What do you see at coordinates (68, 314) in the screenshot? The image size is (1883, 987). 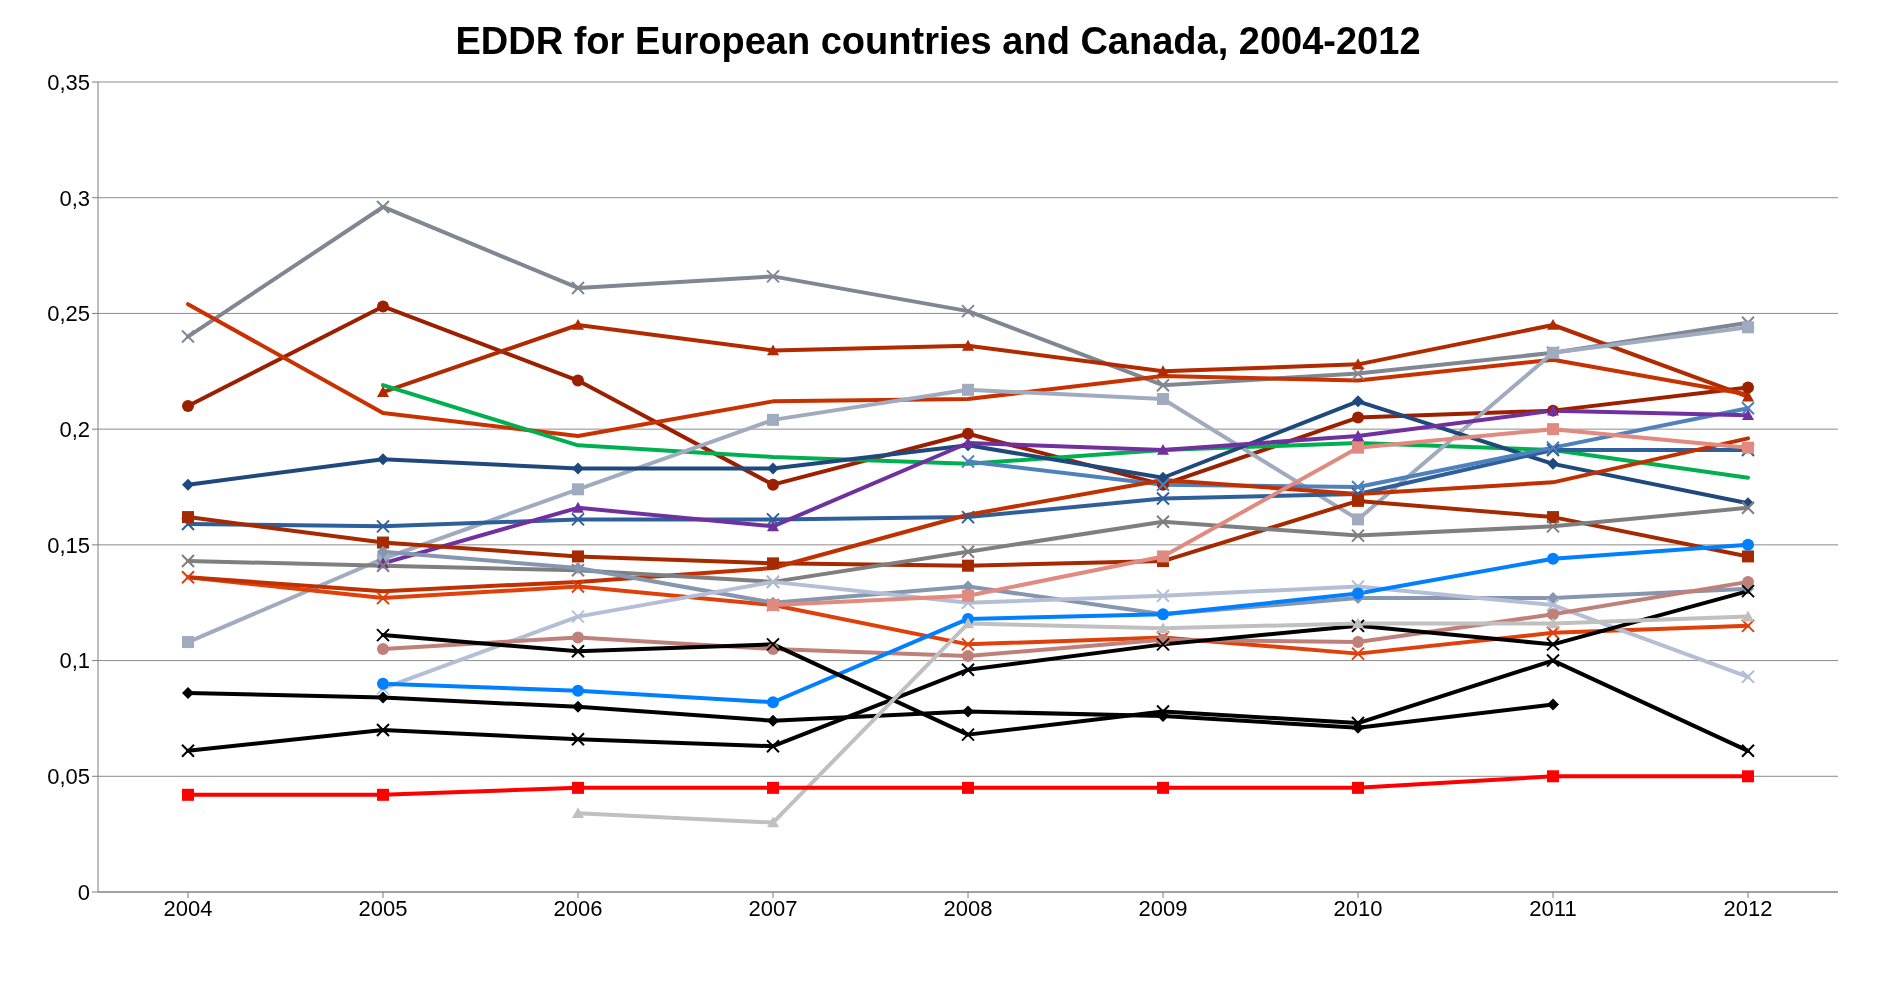 I see `y-tick-label: 0,25` at bounding box center [68, 314].